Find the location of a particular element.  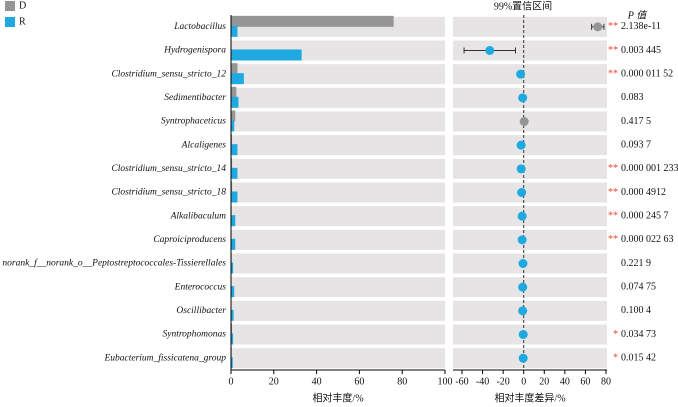

p-value: 0.000 022 63 is located at coordinates (647, 239).